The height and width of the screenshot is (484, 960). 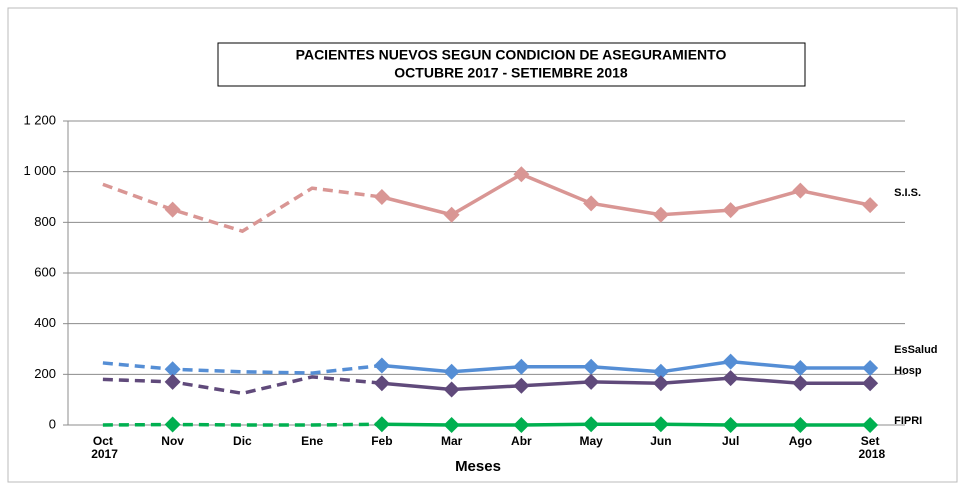 I want to click on x-tick-label: Nov, so click(x=172, y=441).